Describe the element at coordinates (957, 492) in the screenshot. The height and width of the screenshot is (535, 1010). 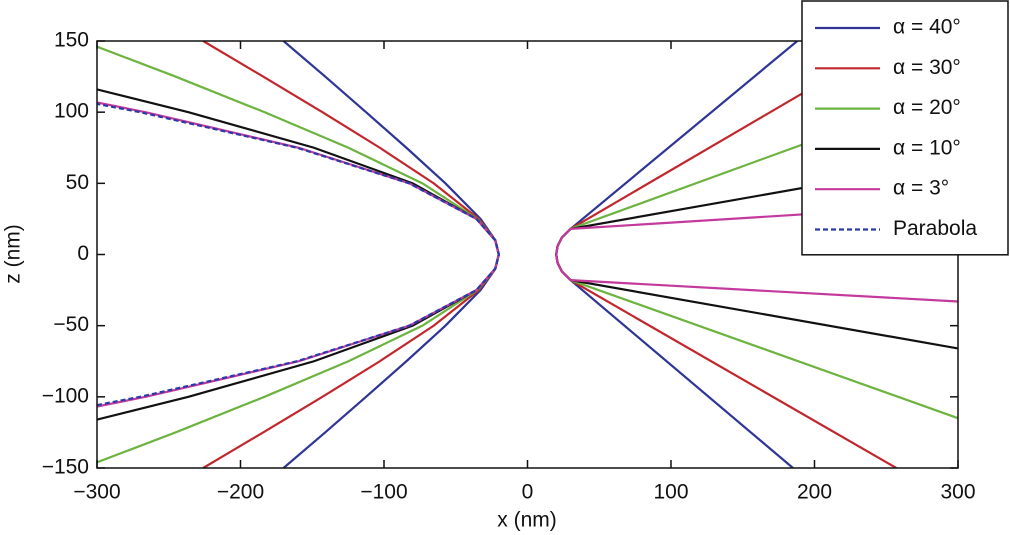
I see `x-tick-label: 300` at that location.